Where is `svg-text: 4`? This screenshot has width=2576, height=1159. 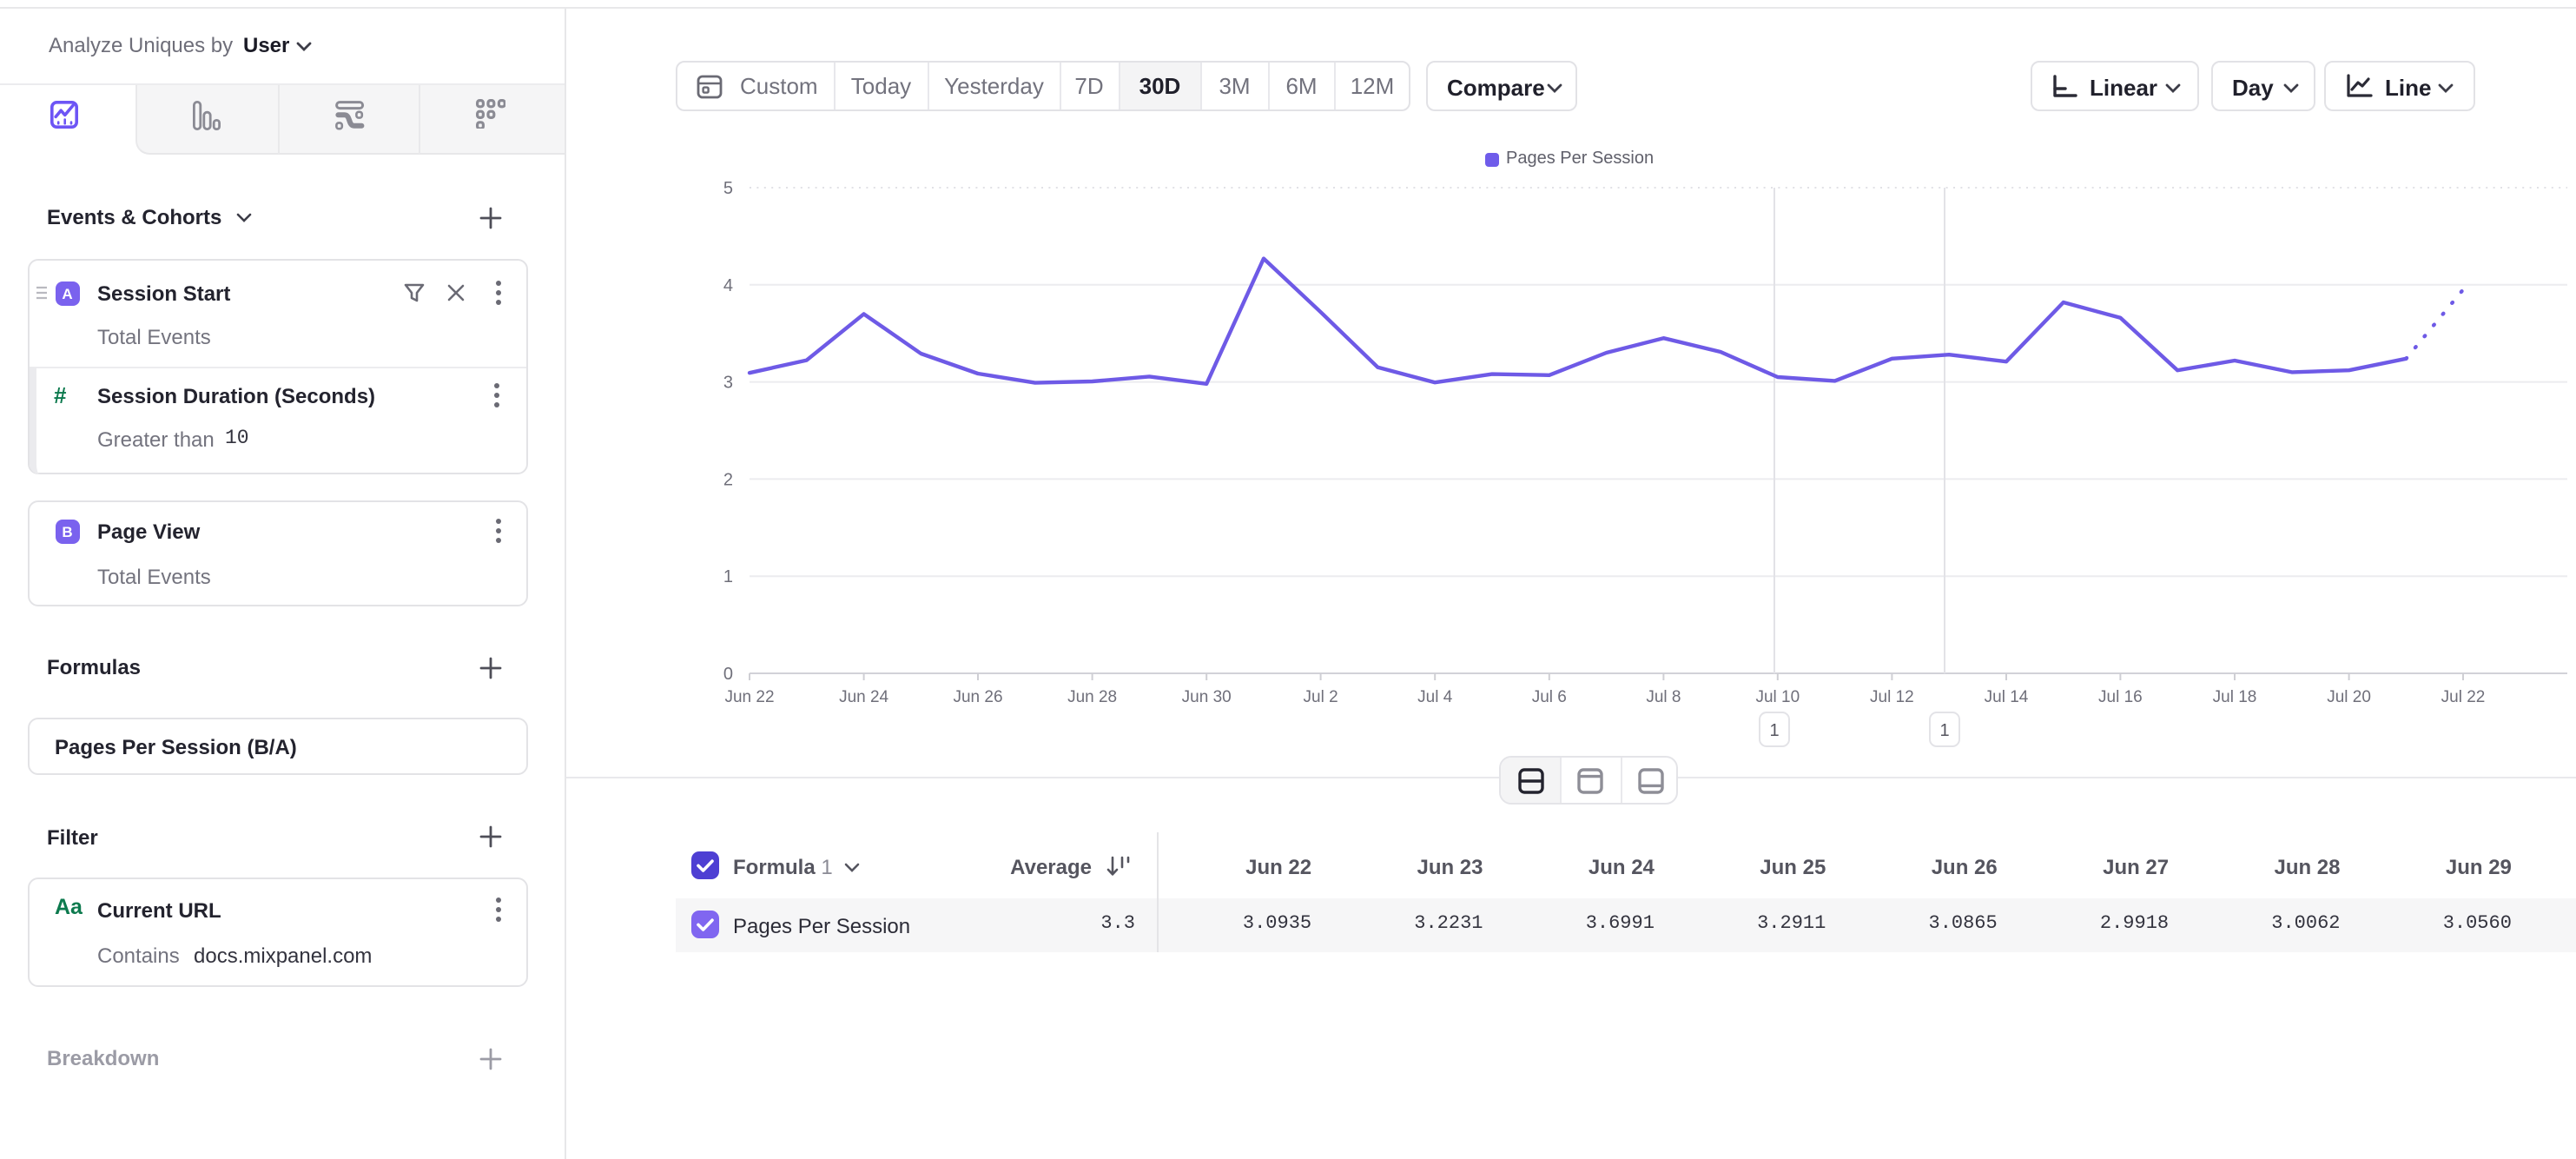
svg-text: 4 is located at coordinates (728, 285).